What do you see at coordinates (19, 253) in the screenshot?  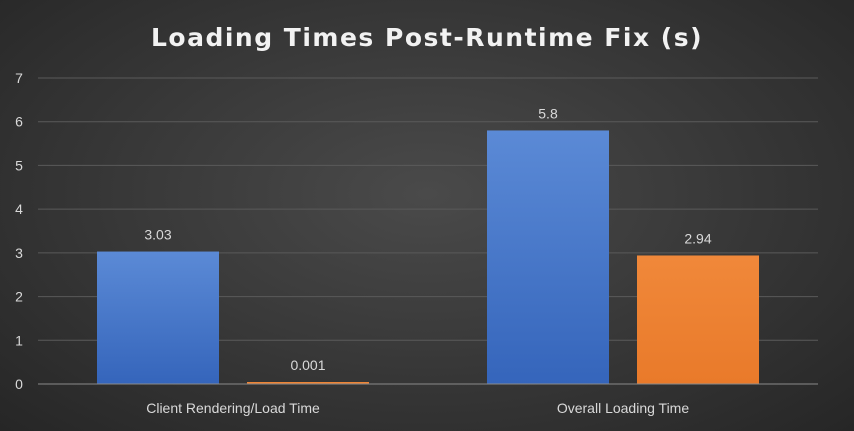 I see `y-tick-label: 3` at bounding box center [19, 253].